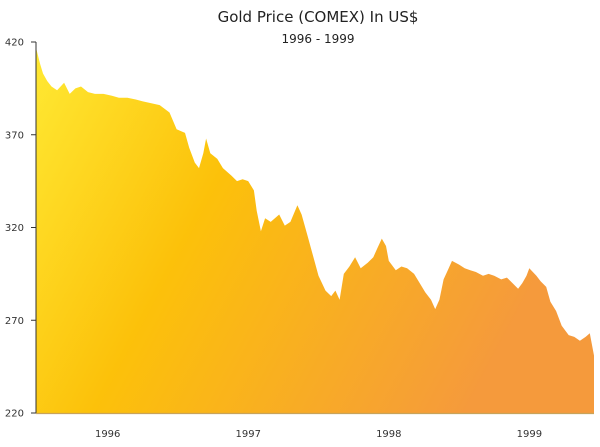 The image size is (600, 447). Describe the element at coordinates (14, 414) in the screenshot. I see `y-tick-label: 220` at that location.